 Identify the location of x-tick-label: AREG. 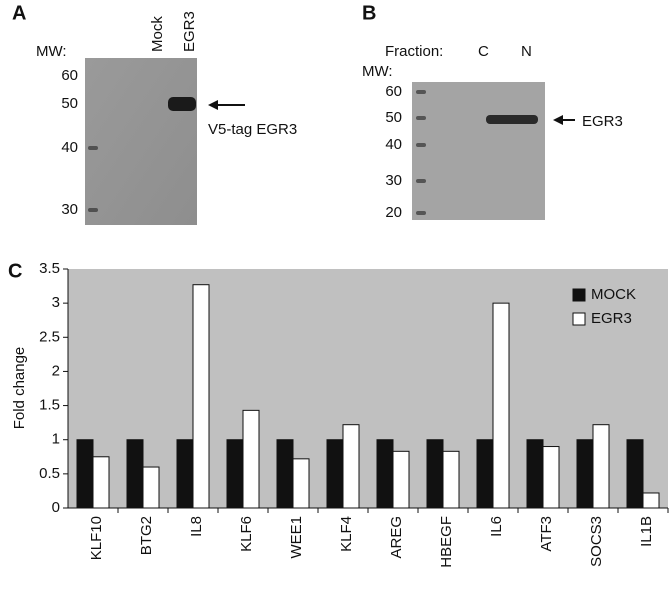
(396, 537).